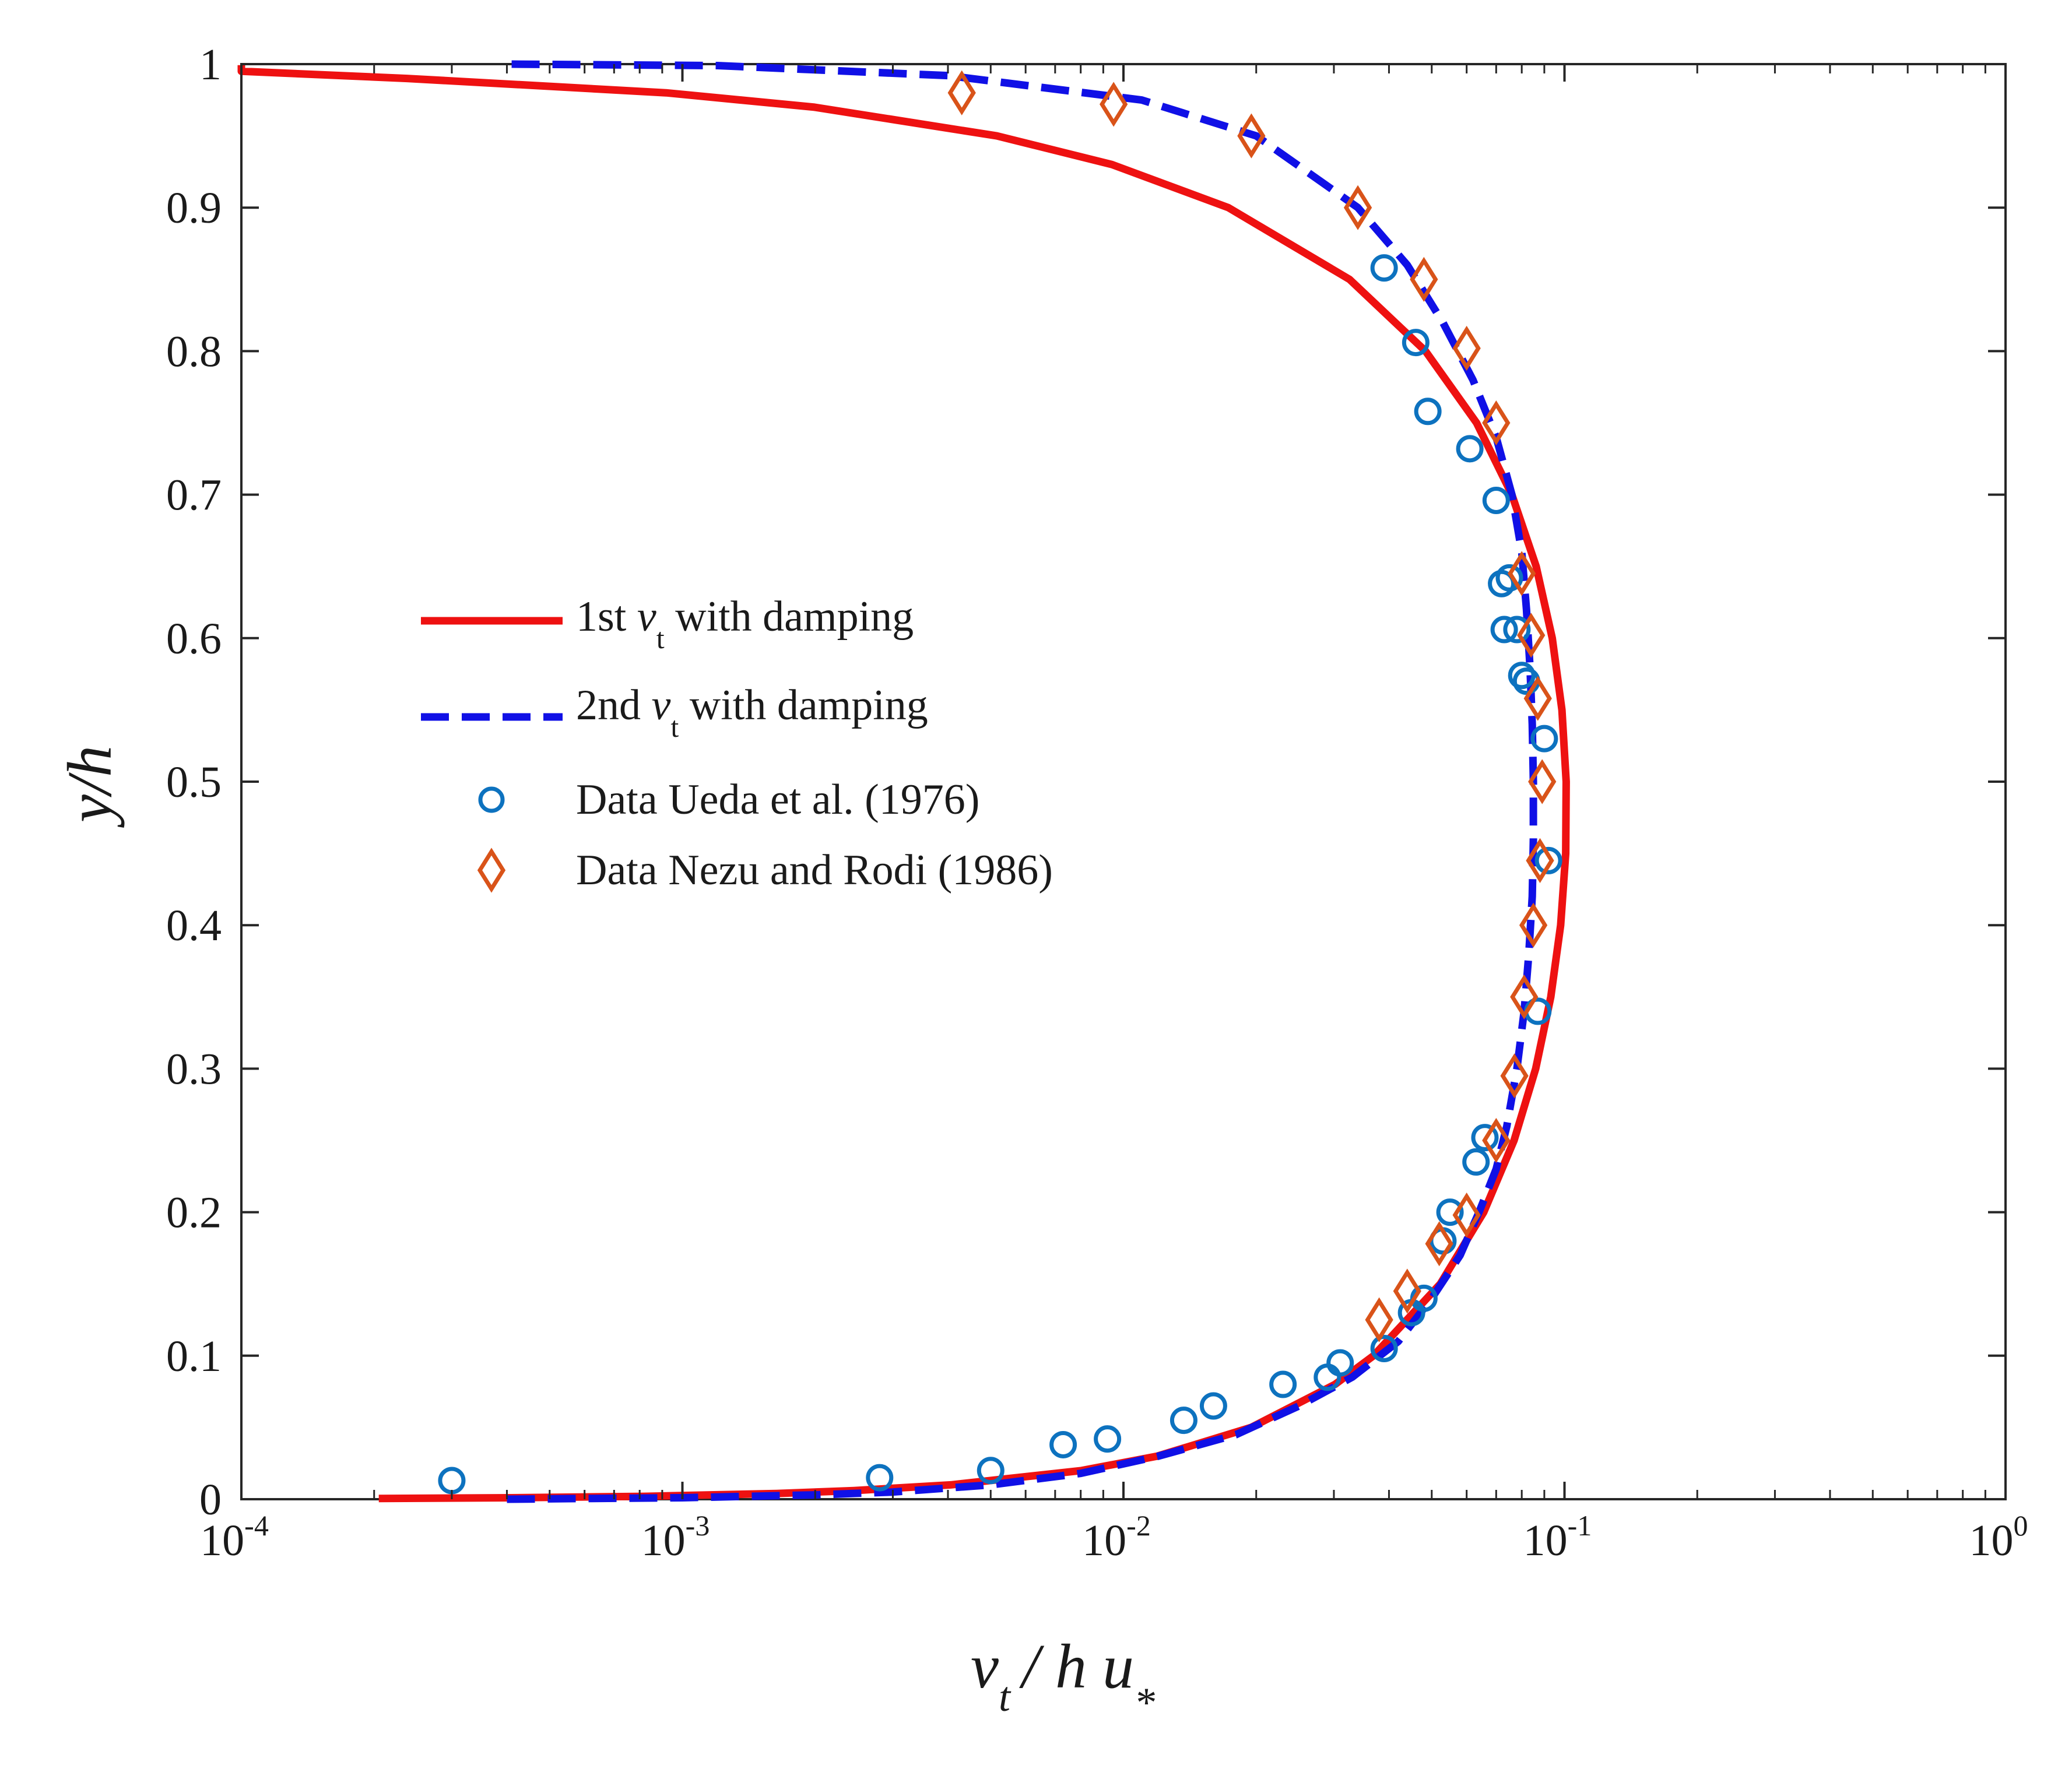 The height and width of the screenshot is (1772, 2072). I want to click on legend-swatch-circle, so click(491, 799).